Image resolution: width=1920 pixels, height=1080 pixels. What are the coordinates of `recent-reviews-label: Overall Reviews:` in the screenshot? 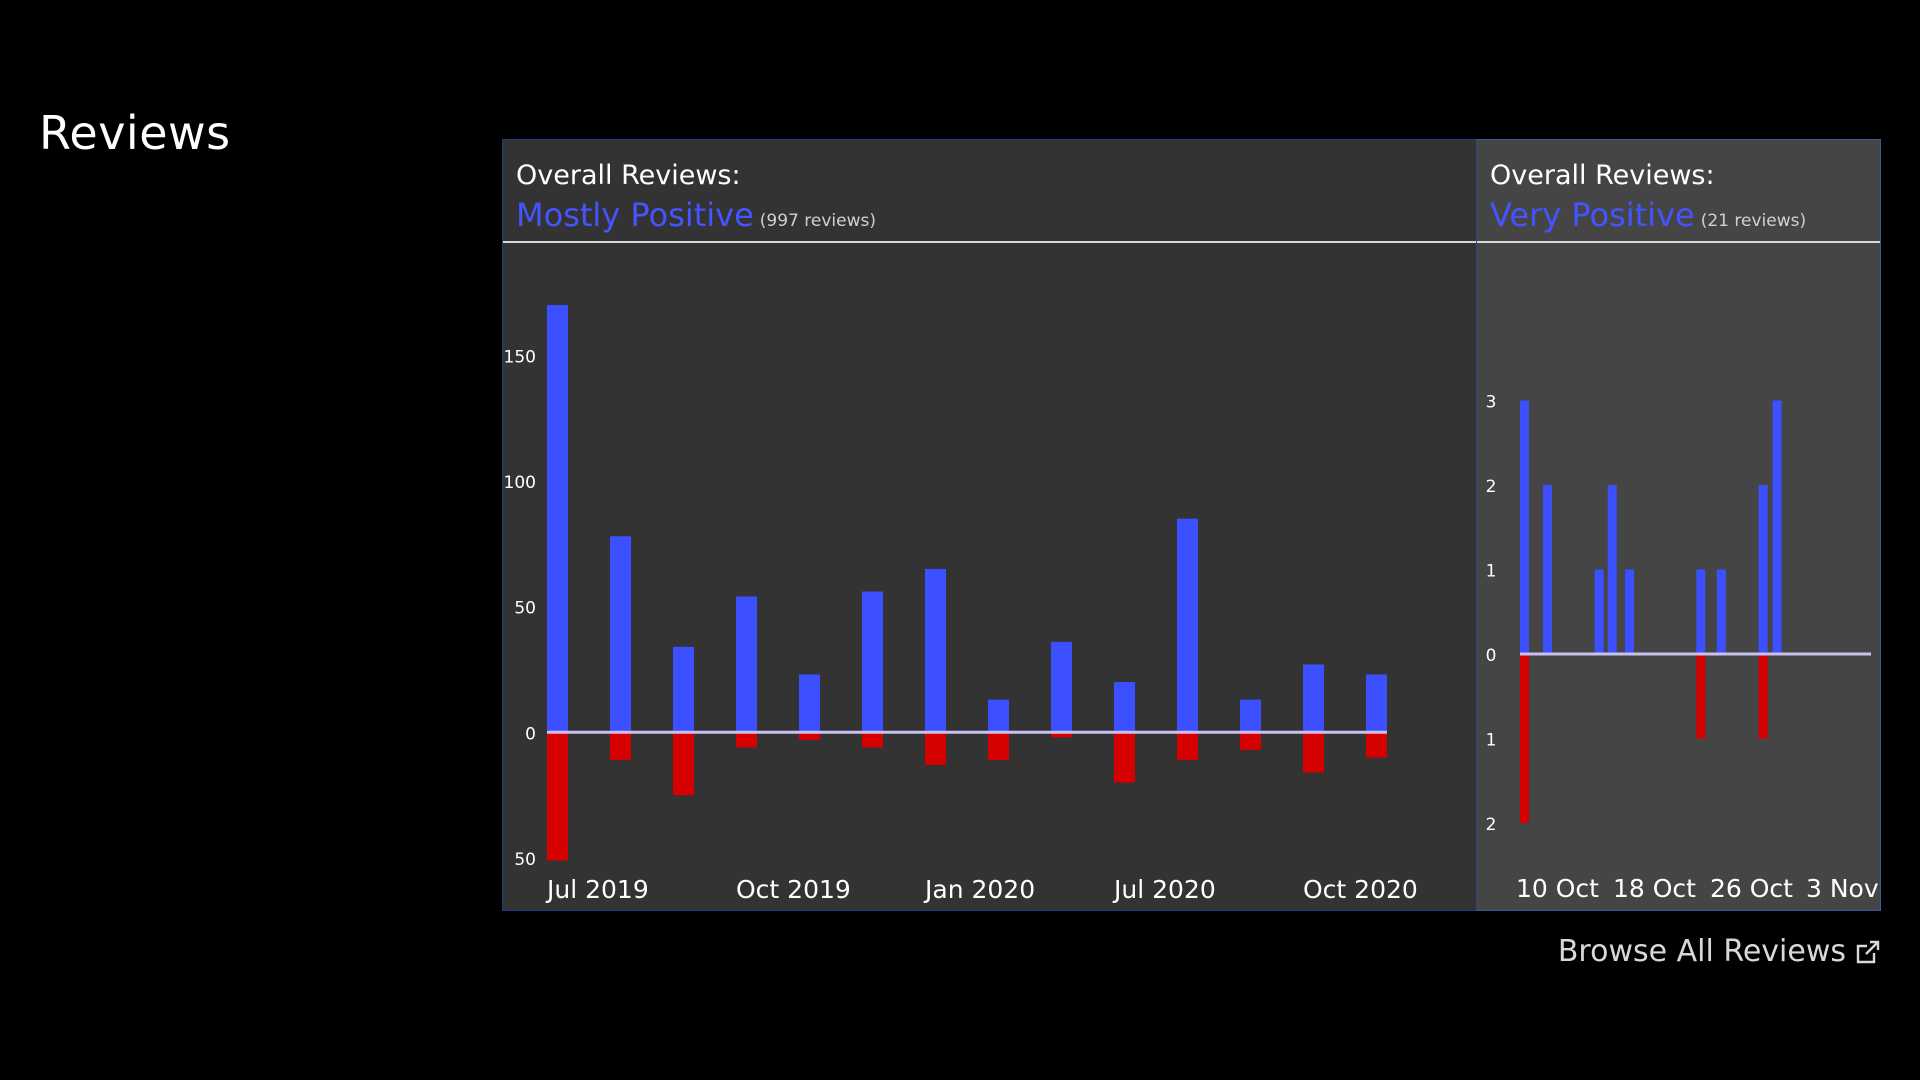 It's located at (1602, 175).